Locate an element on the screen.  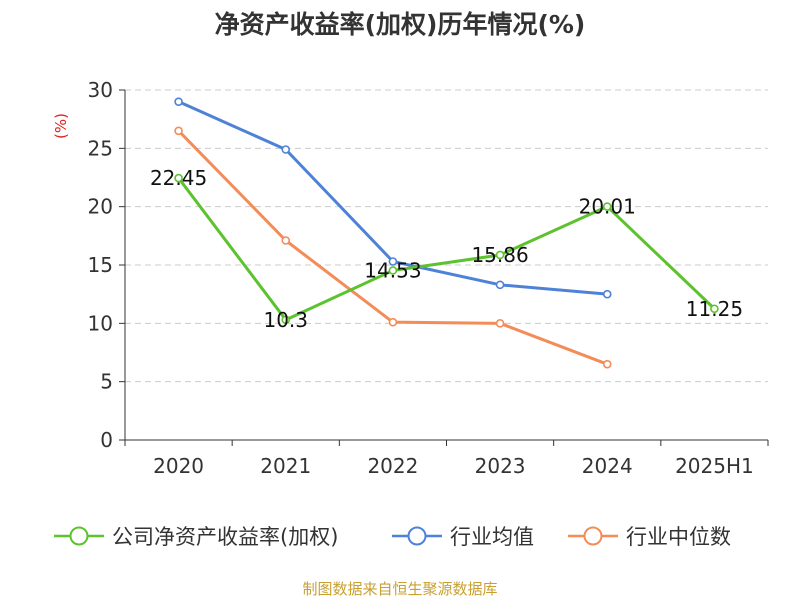
y-tick-label: 10 is located at coordinates (100, 323).